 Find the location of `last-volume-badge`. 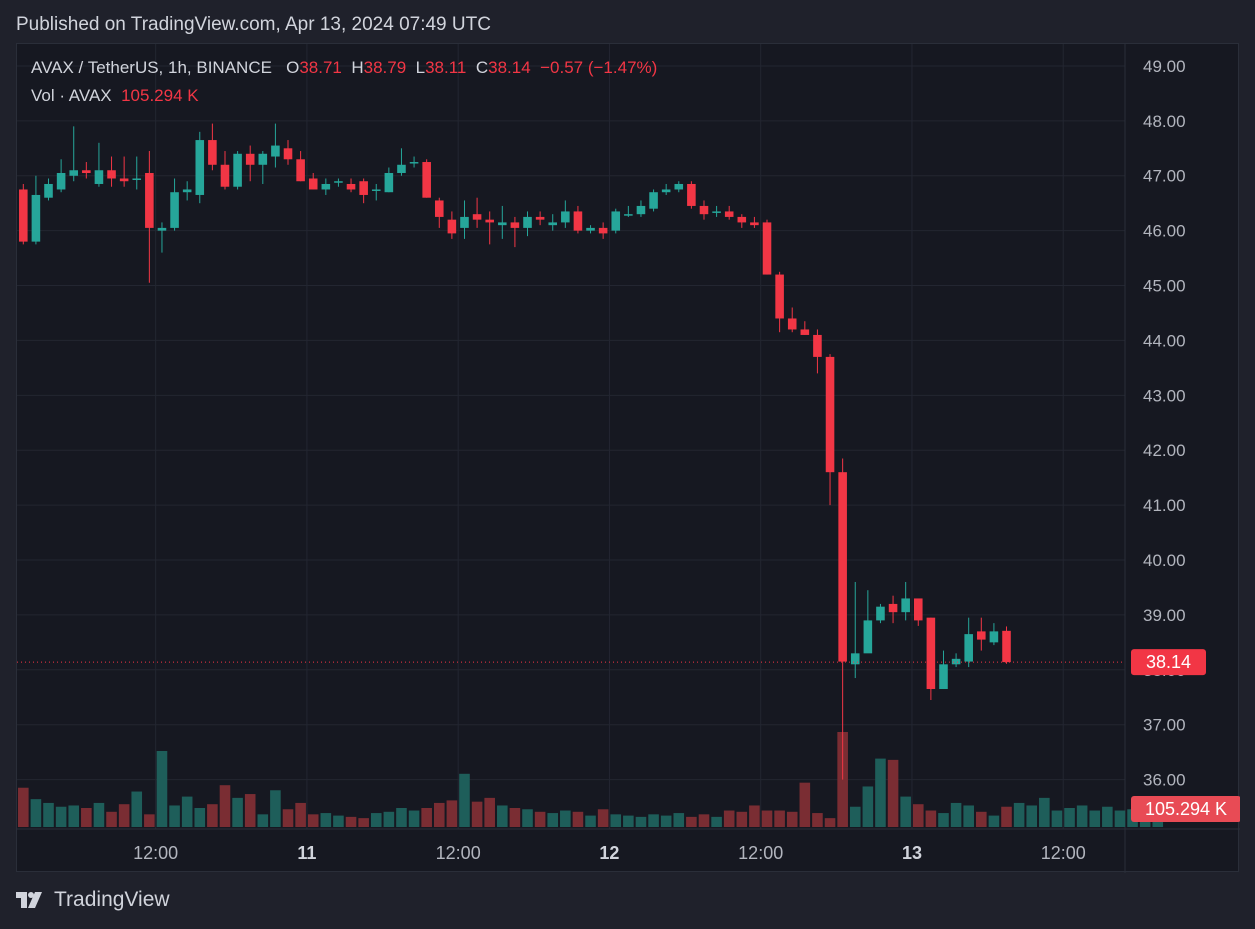

last-volume-badge is located at coordinates (1185, 809).